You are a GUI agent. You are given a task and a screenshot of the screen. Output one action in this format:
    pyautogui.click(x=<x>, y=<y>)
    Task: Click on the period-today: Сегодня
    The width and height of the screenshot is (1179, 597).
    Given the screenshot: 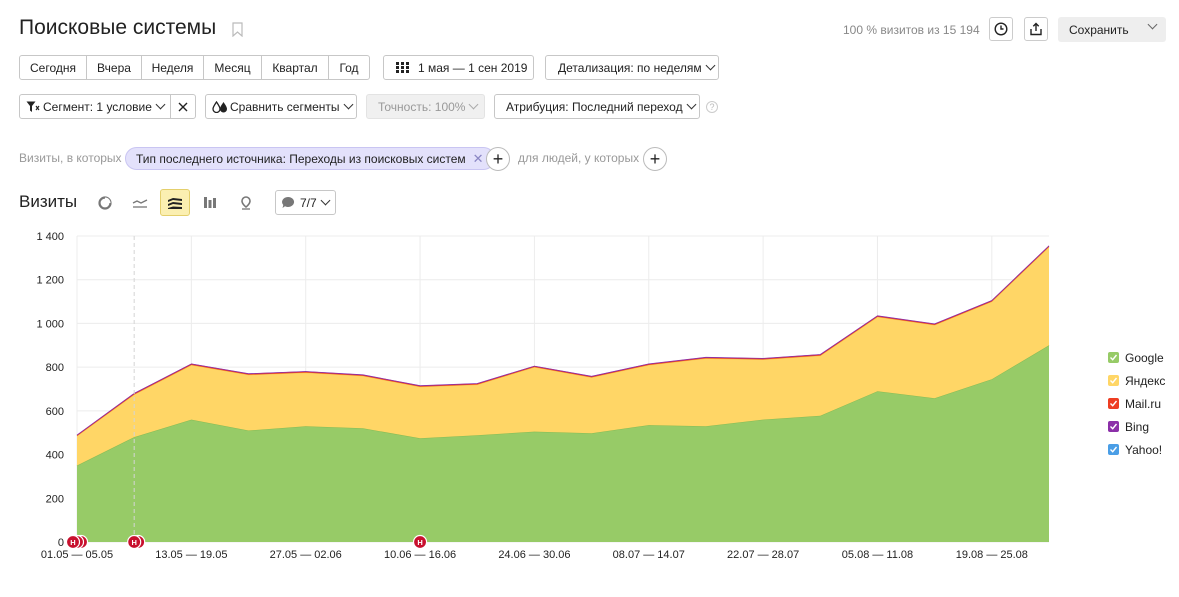 What is the action you would take?
    pyautogui.click(x=53, y=67)
    